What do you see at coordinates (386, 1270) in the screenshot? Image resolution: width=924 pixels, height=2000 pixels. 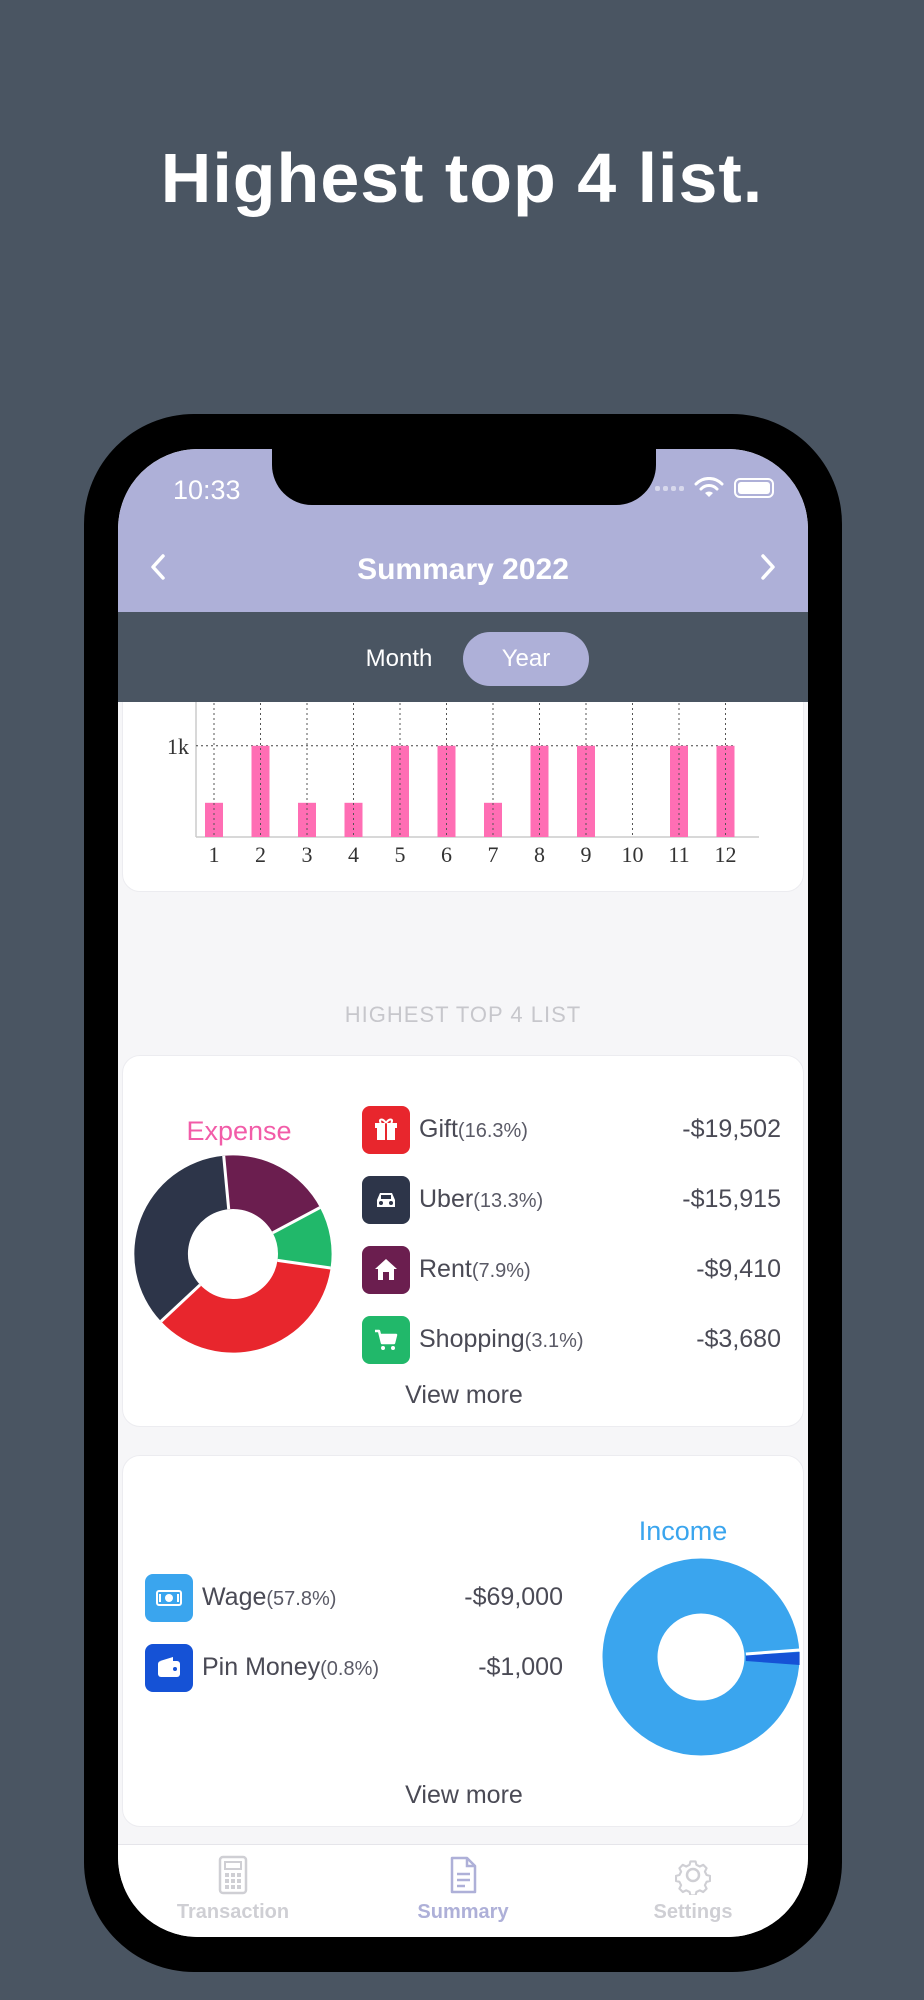 I see `house-icon` at bounding box center [386, 1270].